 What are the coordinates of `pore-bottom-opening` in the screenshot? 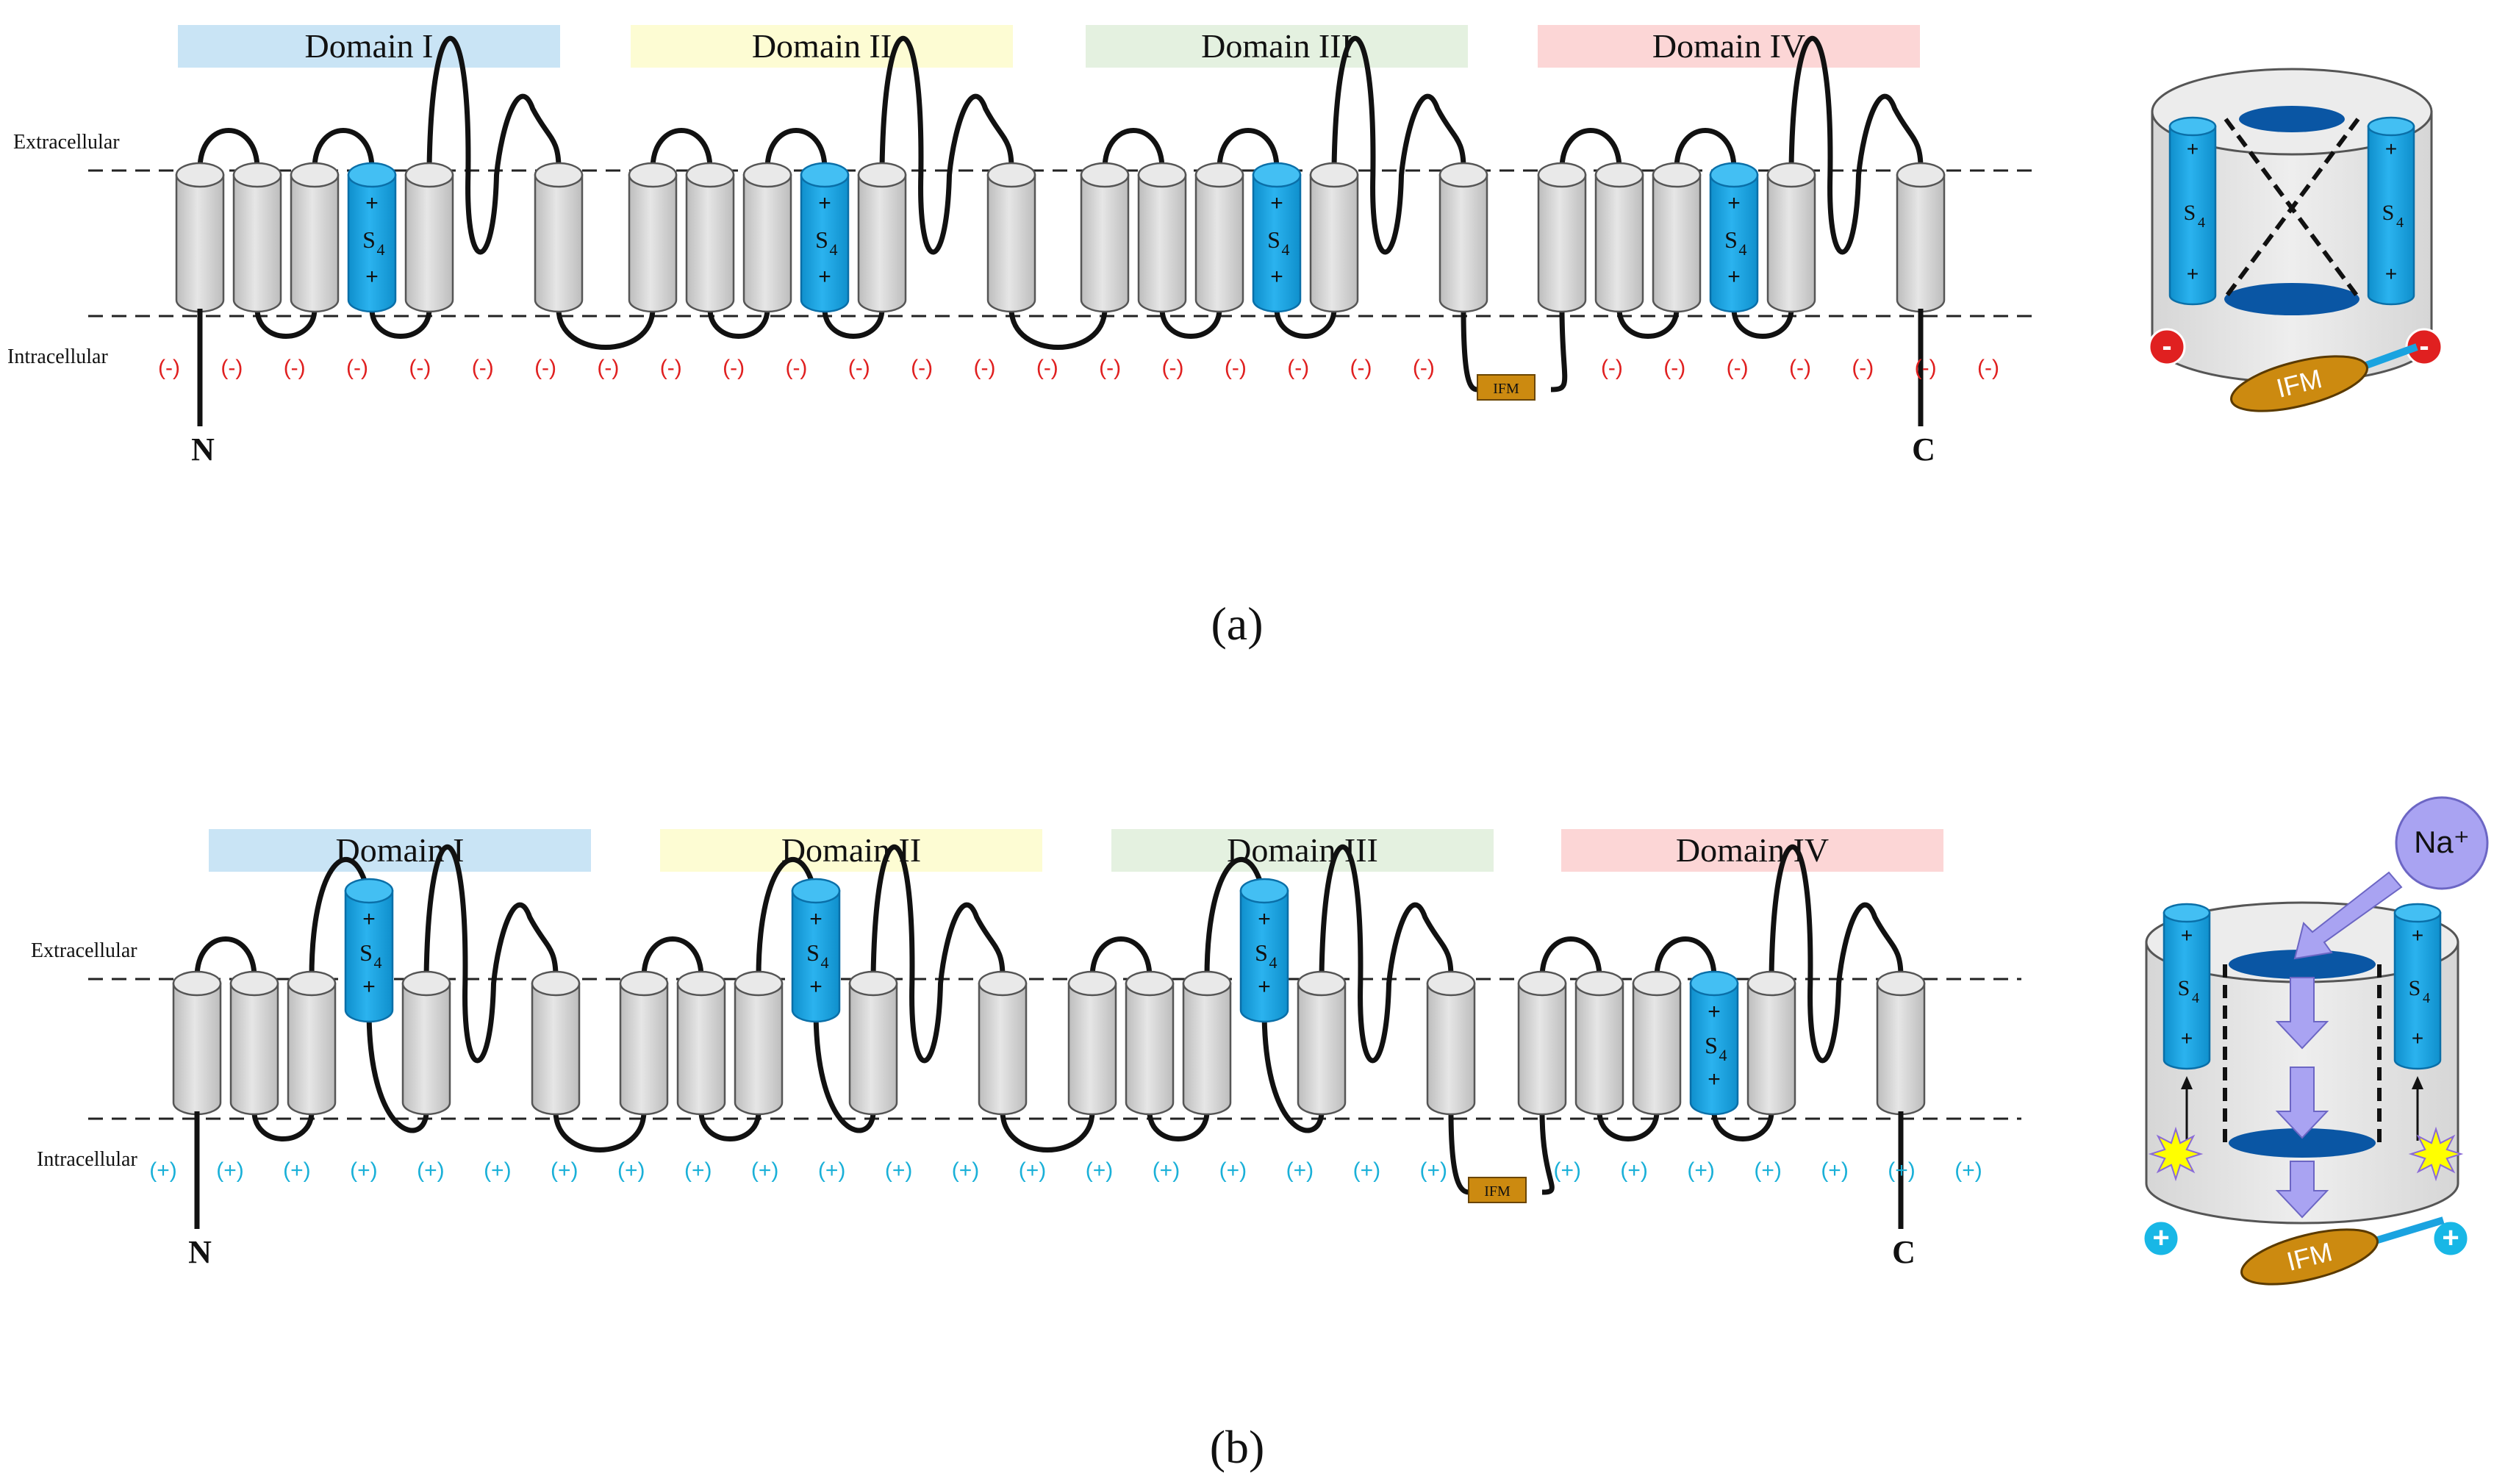 It's located at (2291, 299).